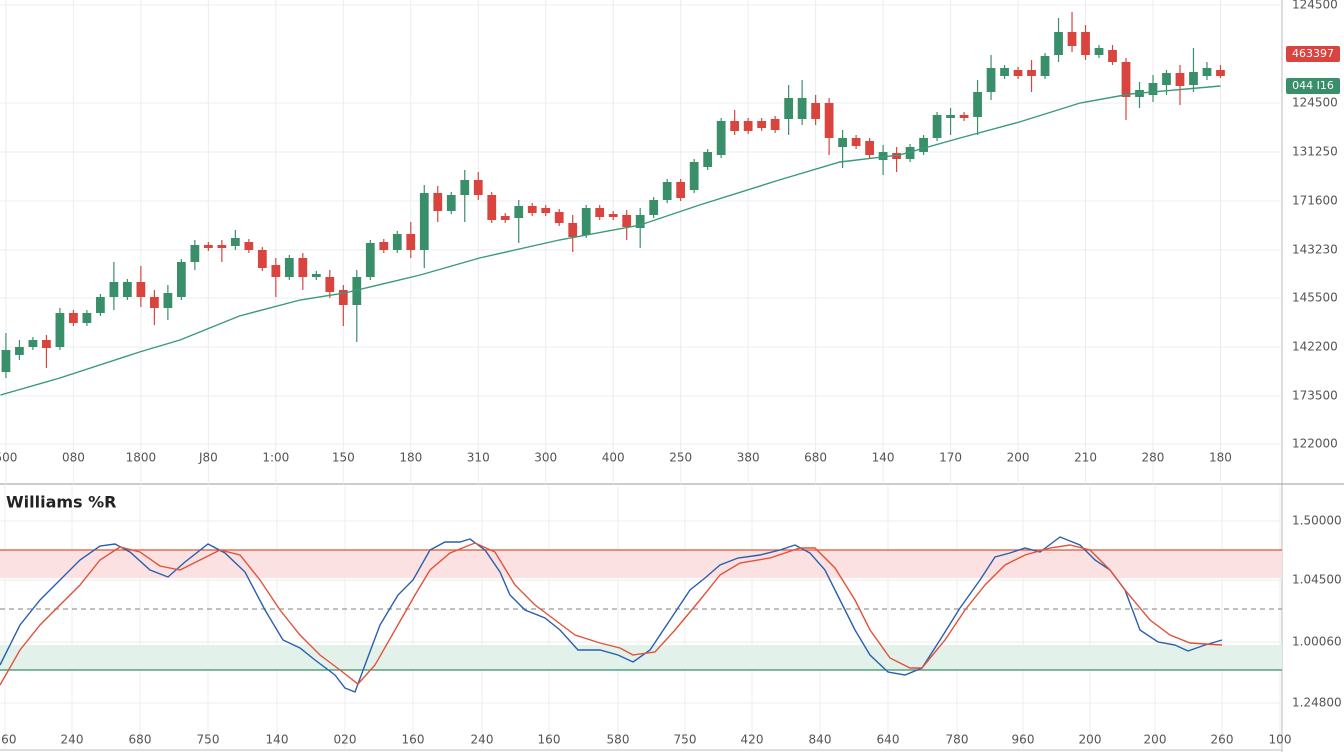  I want to click on x-tick-label: 640, so click(888, 740).